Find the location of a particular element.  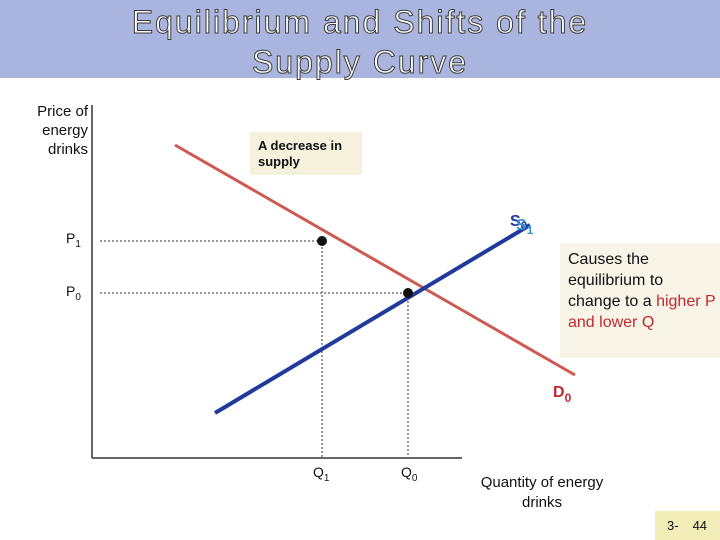

page: 44 is located at coordinates (700, 525).